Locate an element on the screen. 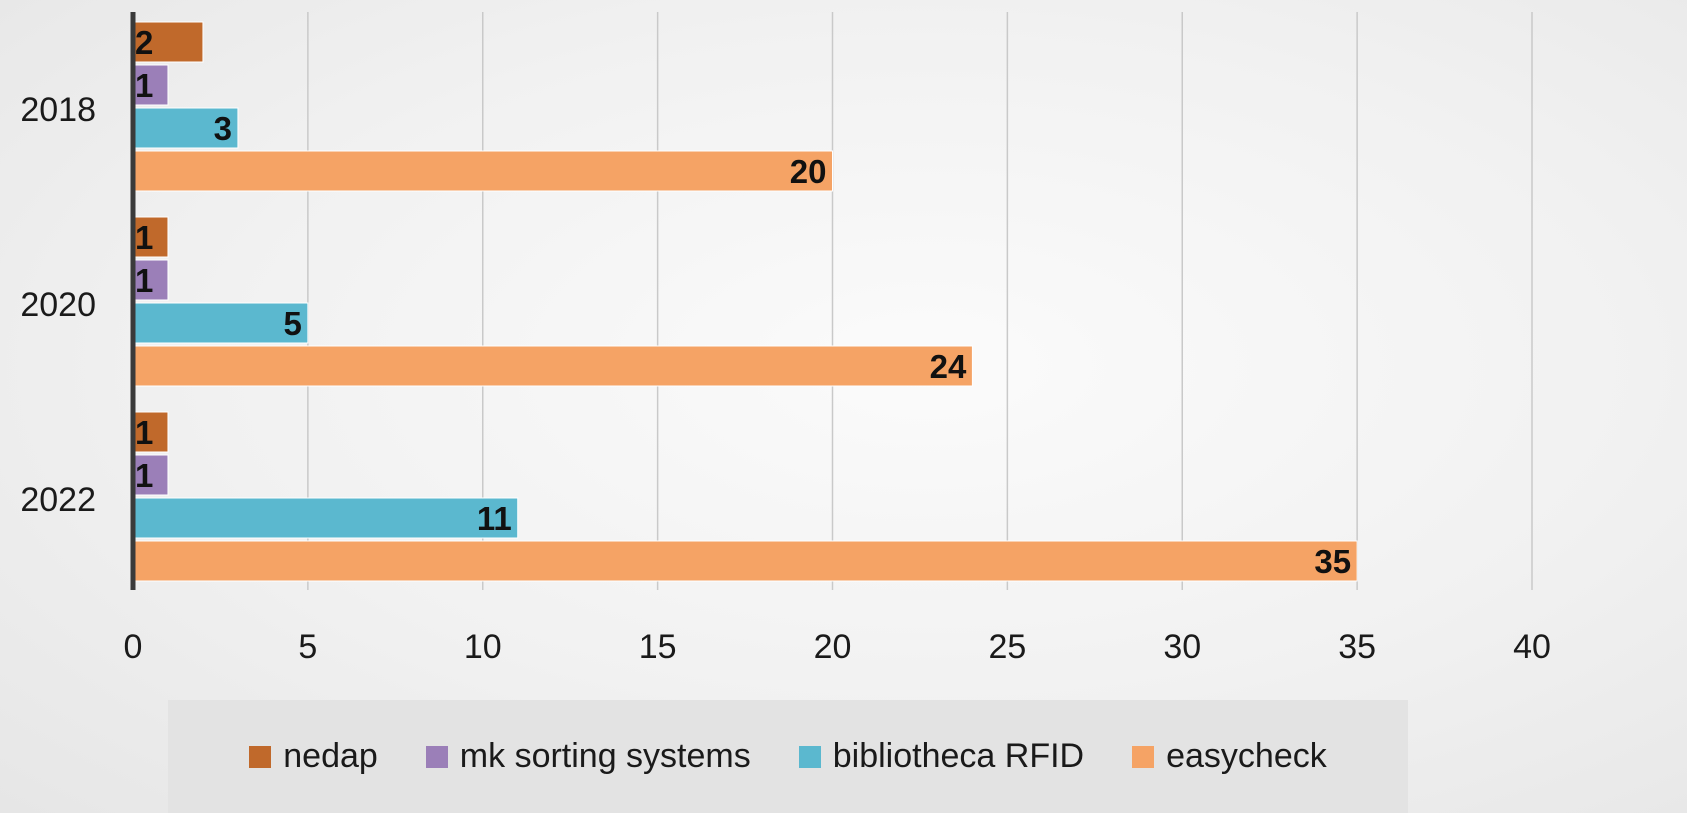  legend-swatch-easycheck is located at coordinates (1143, 756).